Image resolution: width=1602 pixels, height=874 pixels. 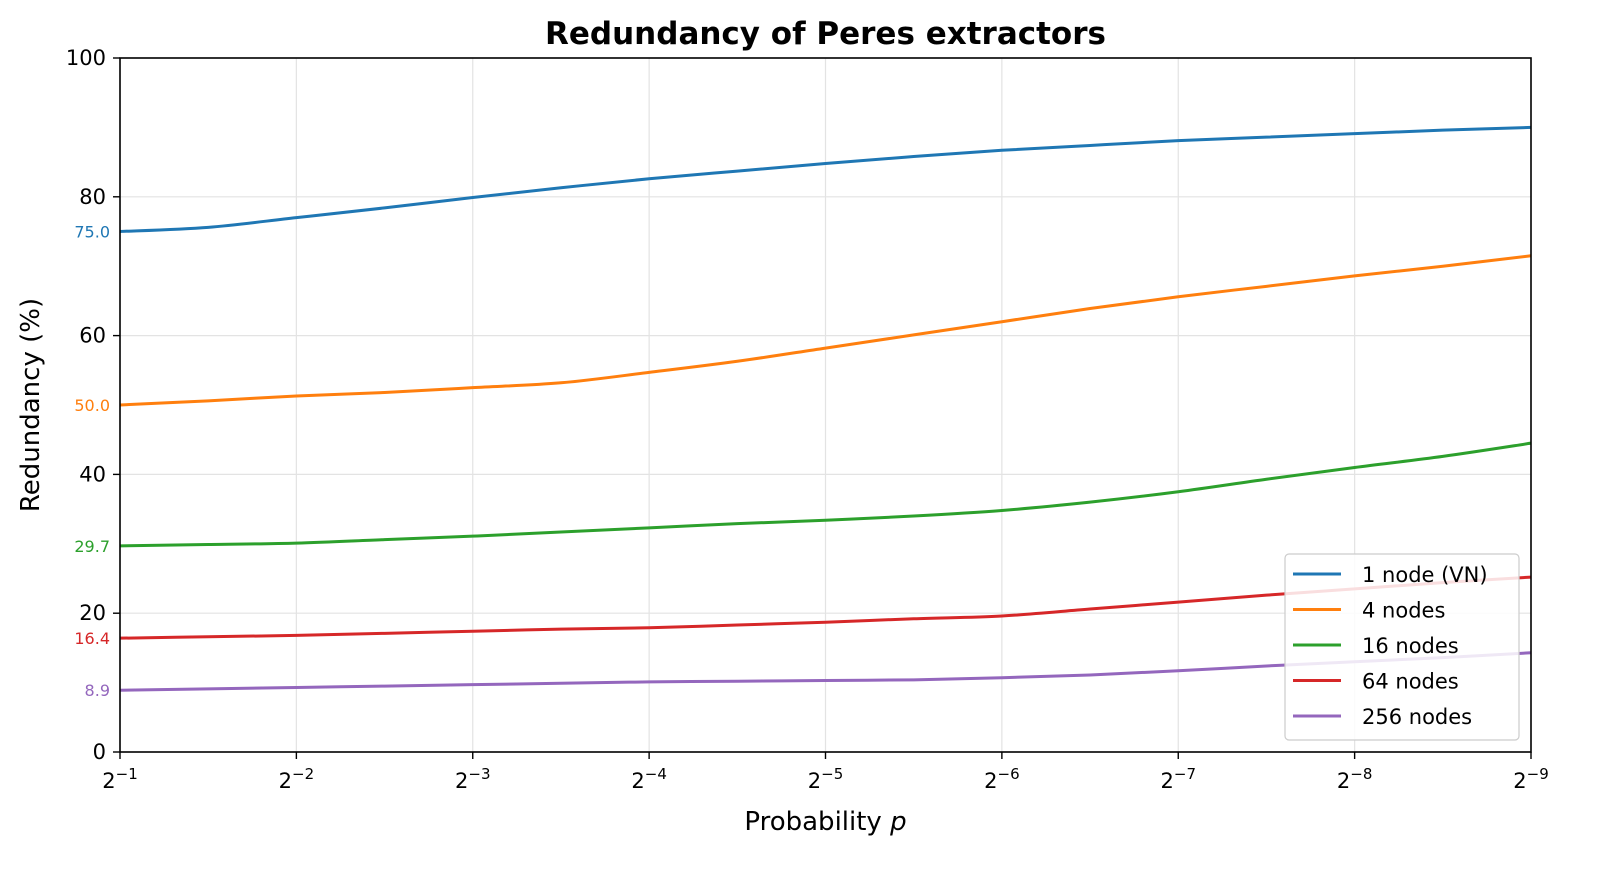 I want to click on x-tick-exponent: −3, so click(x=479, y=774).